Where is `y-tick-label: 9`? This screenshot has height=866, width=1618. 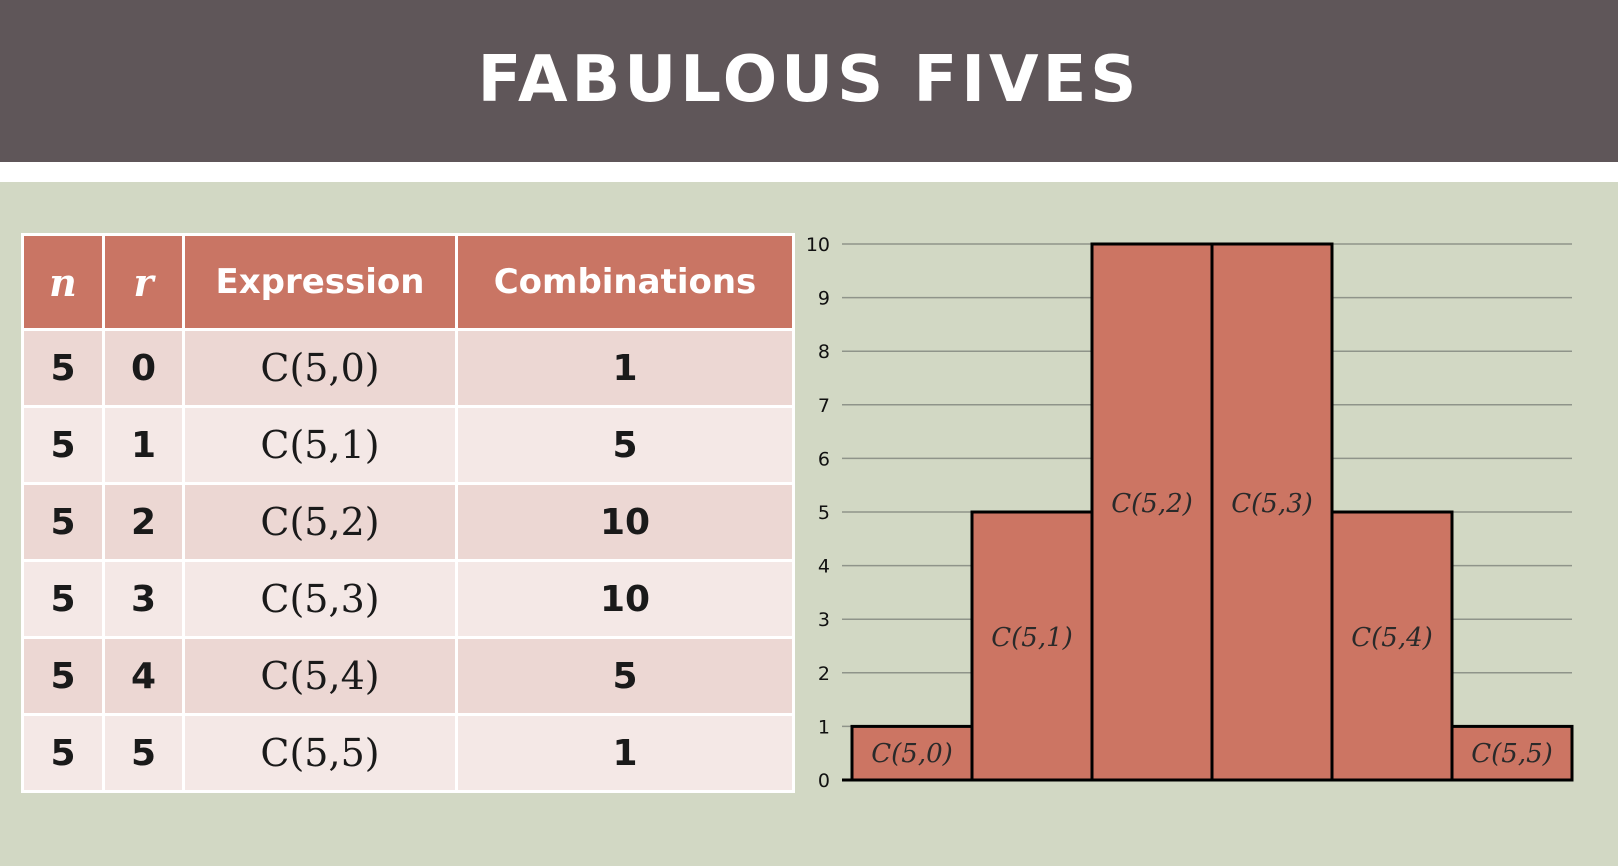
y-tick-label: 9 is located at coordinates (824, 299).